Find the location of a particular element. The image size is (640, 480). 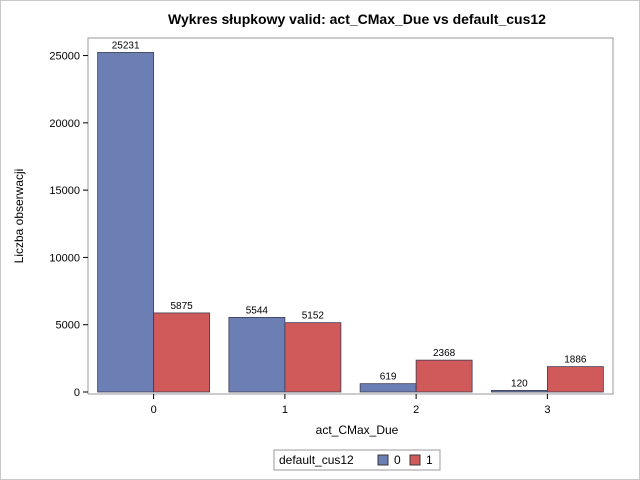

bar-value-label: 619 is located at coordinates (388, 377).